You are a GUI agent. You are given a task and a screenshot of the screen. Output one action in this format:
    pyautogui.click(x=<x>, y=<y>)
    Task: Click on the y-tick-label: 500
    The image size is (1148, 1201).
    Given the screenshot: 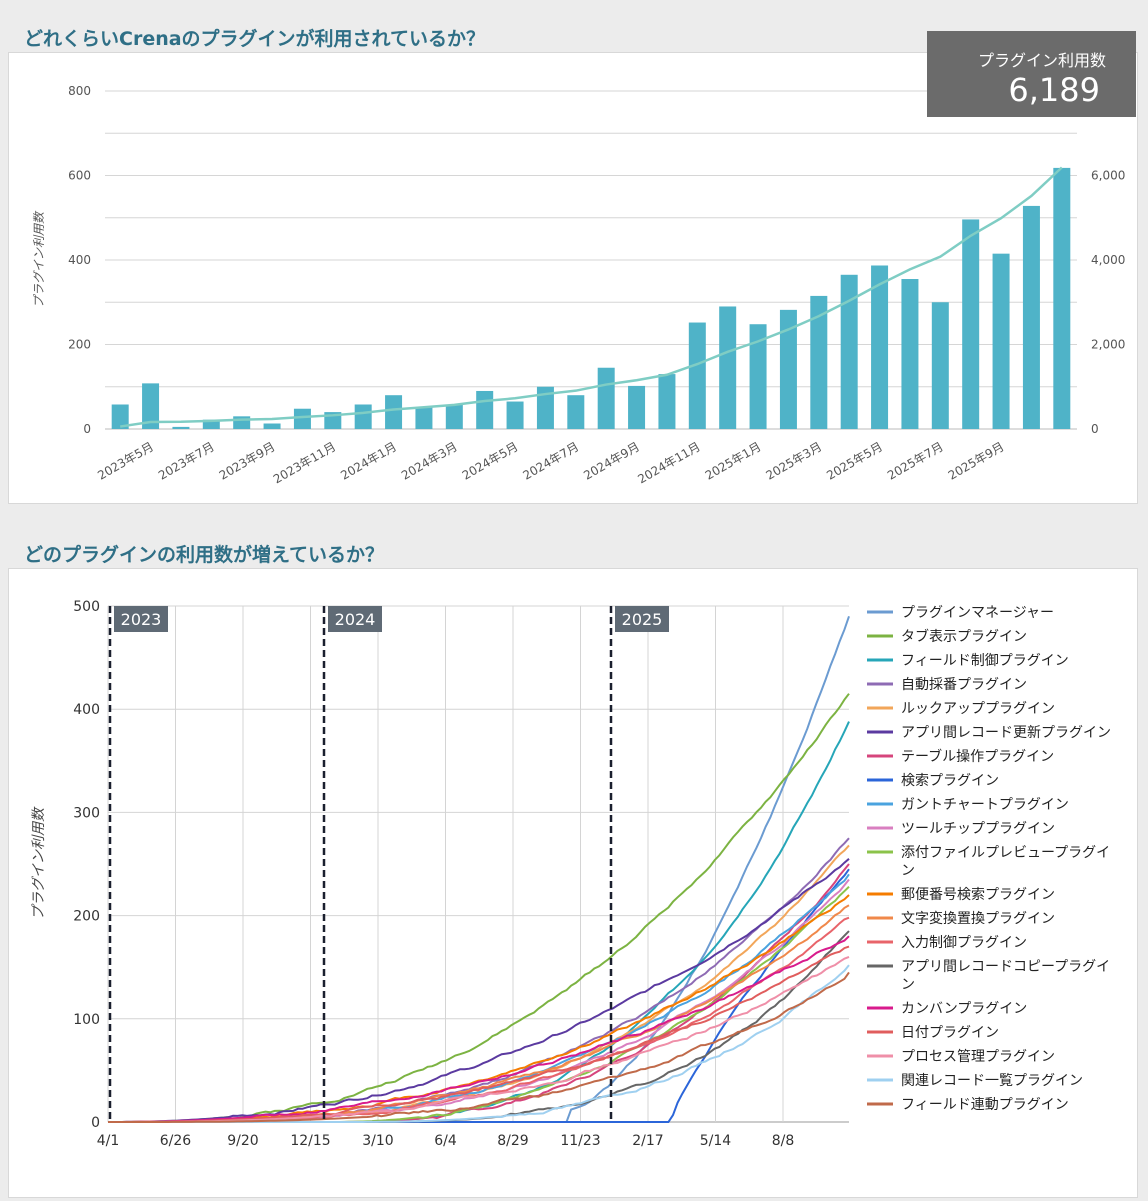 What is the action you would take?
    pyautogui.click(x=86, y=607)
    